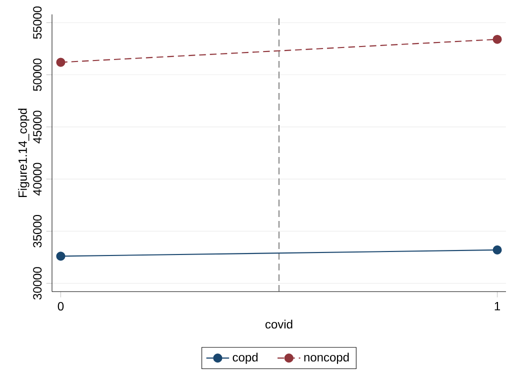  Describe the element at coordinates (37, 127) in the screenshot. I see `y-tick-label: 45000` at that location.